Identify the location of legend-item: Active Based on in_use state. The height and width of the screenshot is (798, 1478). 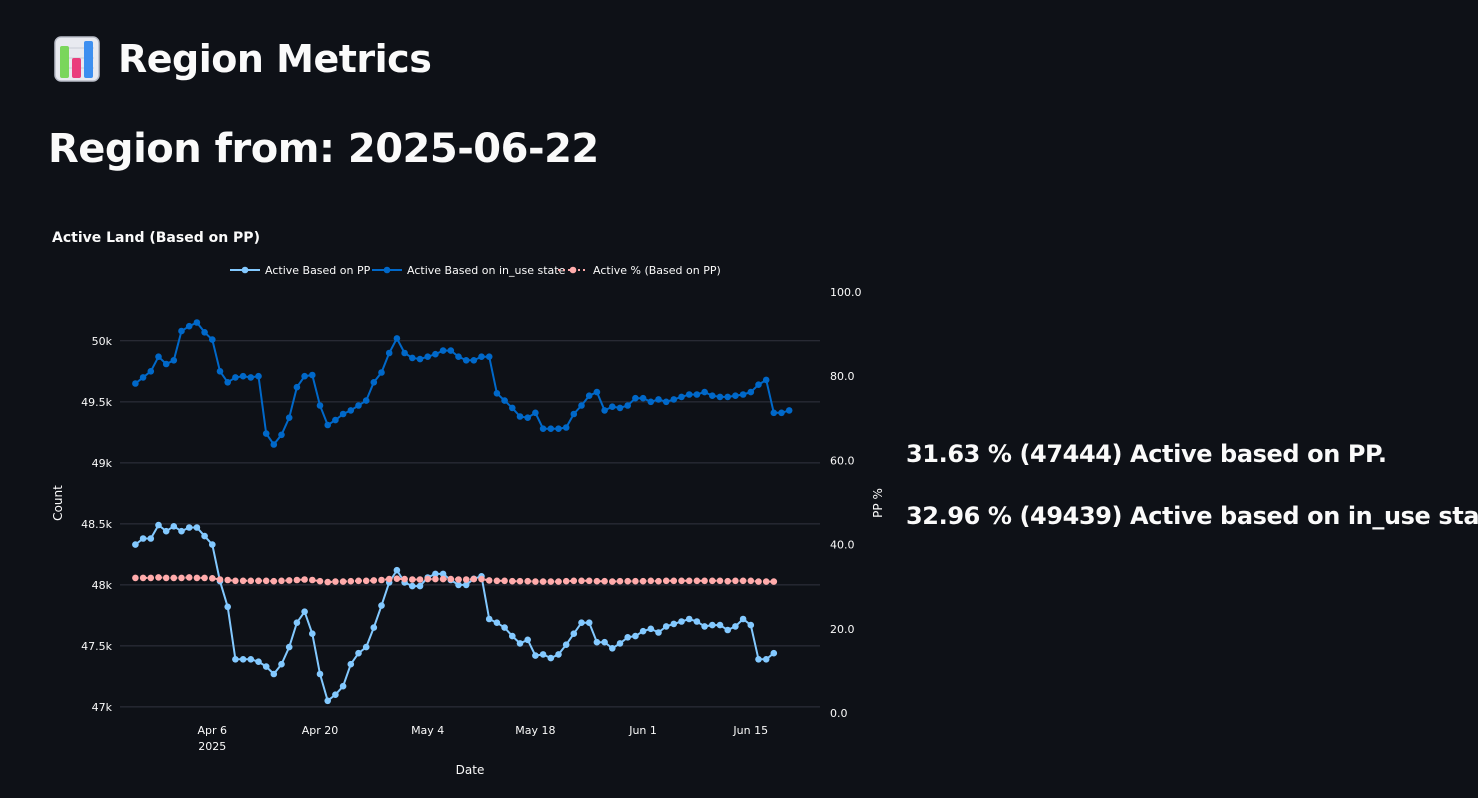
(469, 270).